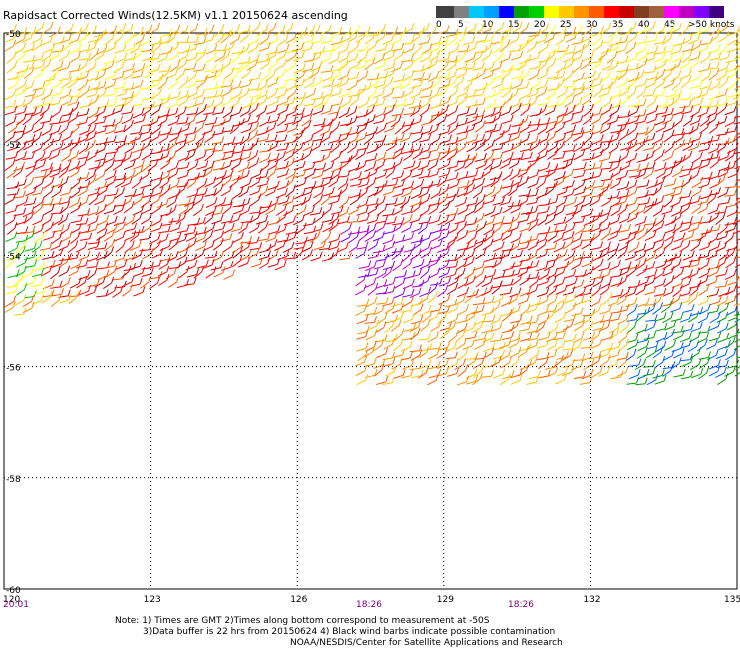  Describe the element at coordinates (13, 35) in the screenshot. I see `lat-tick-label: -50` at that location.